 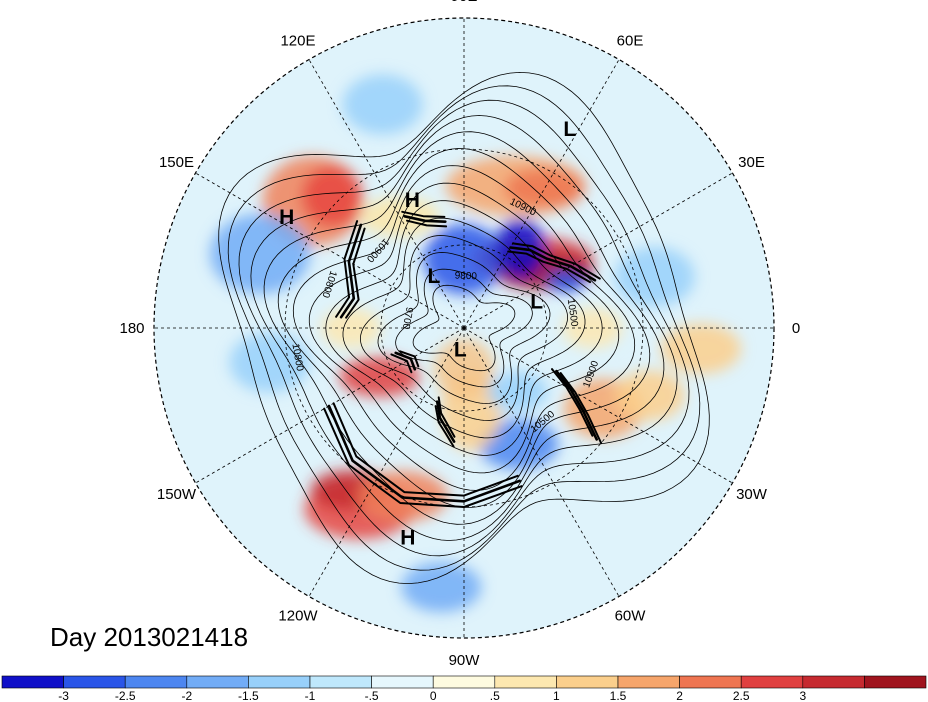 I want to click on contour-value-label: 10500, so click(x=572, y=313).